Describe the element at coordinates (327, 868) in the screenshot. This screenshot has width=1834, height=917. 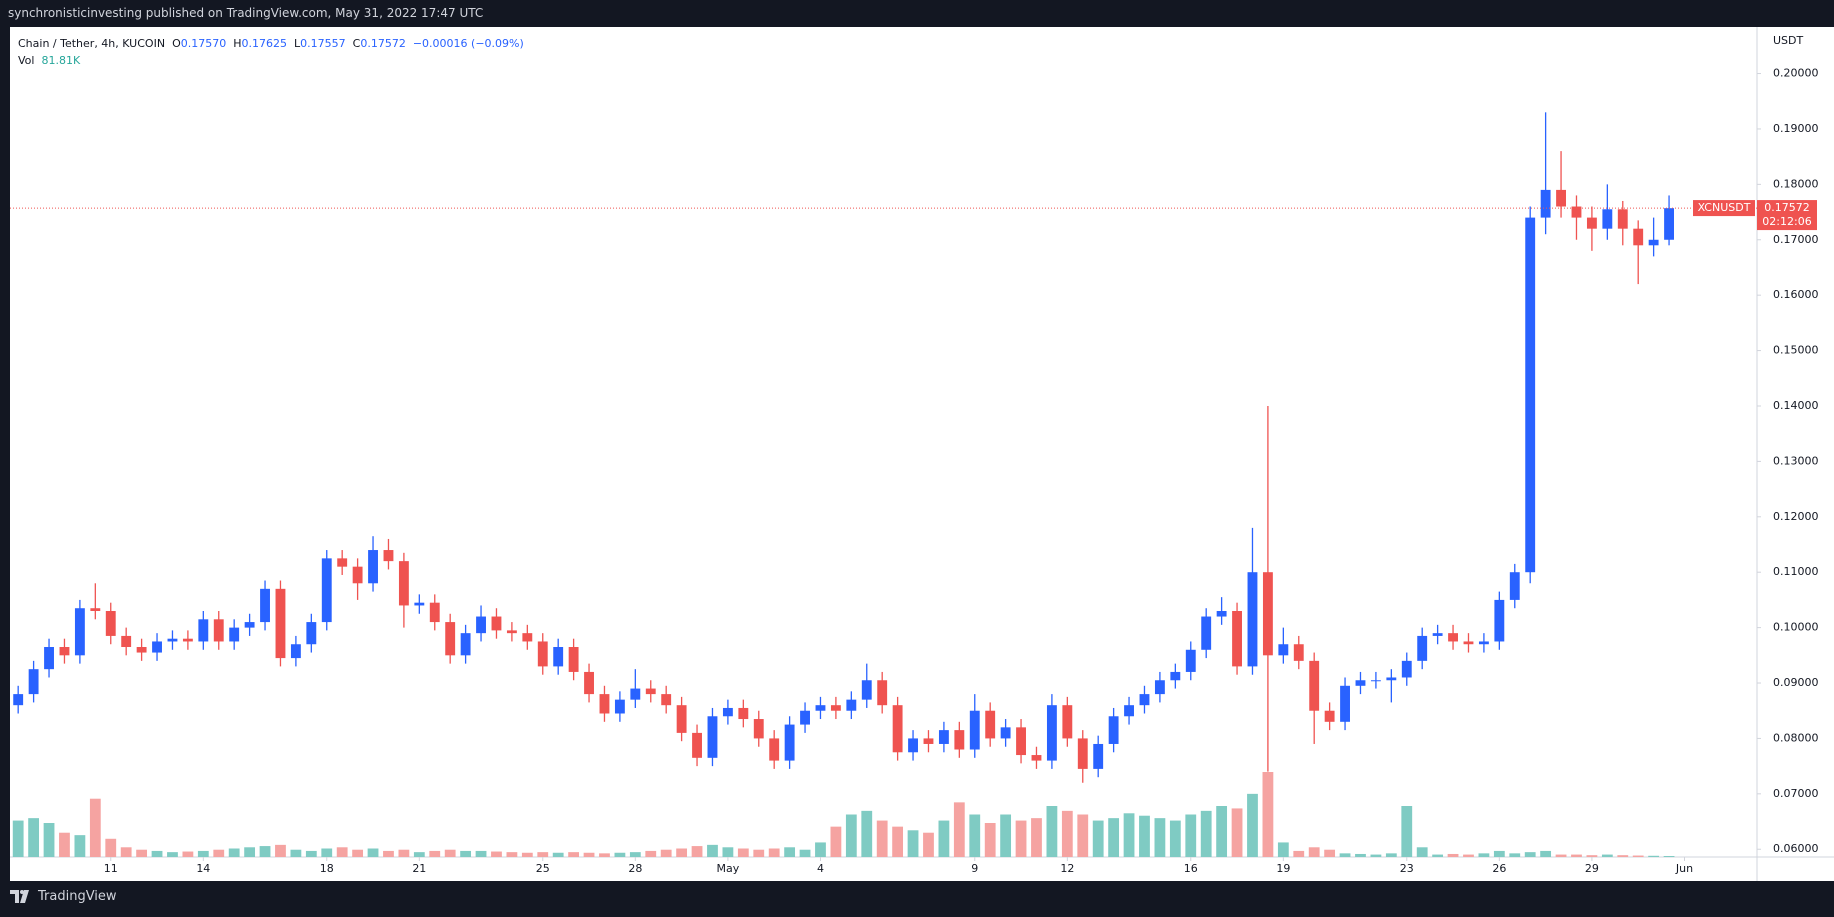
I see `x-tick-label: 18` at that location.